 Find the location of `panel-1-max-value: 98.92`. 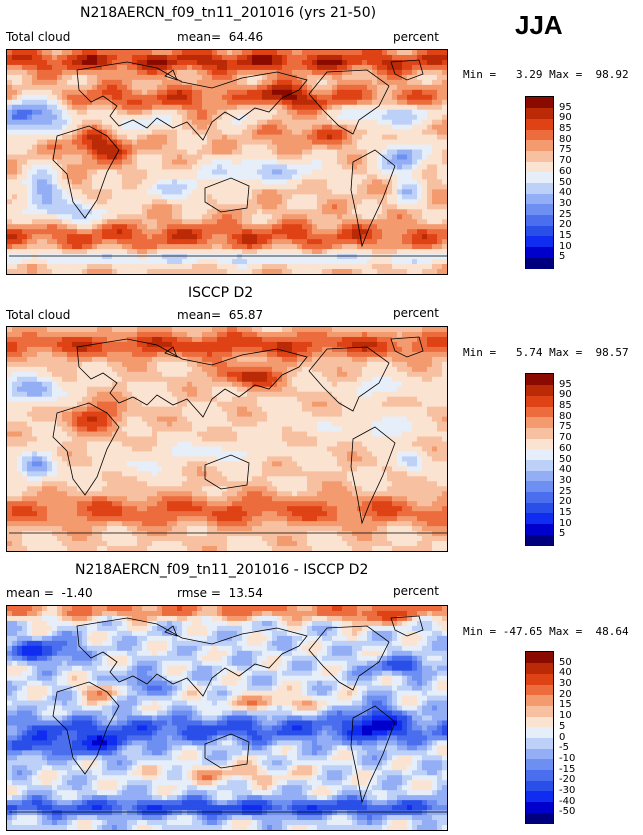

panel-1-max-value: 98.92 is located at coordinates (612, 74).